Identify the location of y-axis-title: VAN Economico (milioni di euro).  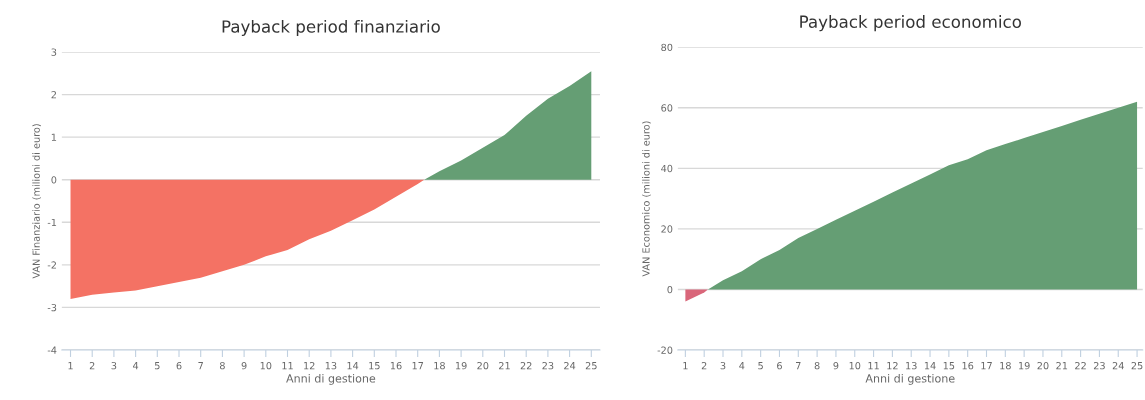
(646, 199).